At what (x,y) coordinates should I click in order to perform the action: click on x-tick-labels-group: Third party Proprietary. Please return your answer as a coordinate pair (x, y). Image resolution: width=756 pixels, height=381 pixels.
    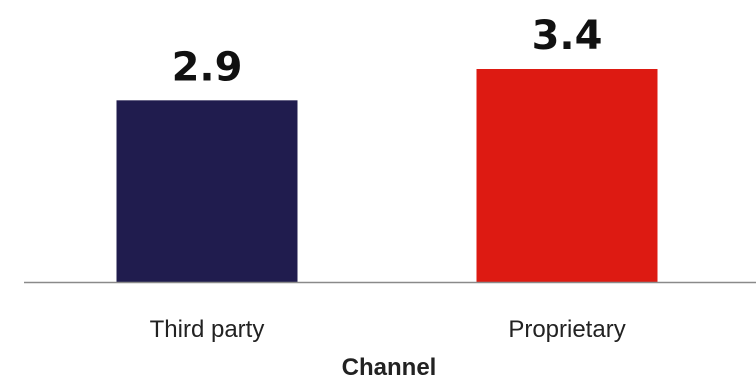
    Looking at the image, I should click on (388, 329).